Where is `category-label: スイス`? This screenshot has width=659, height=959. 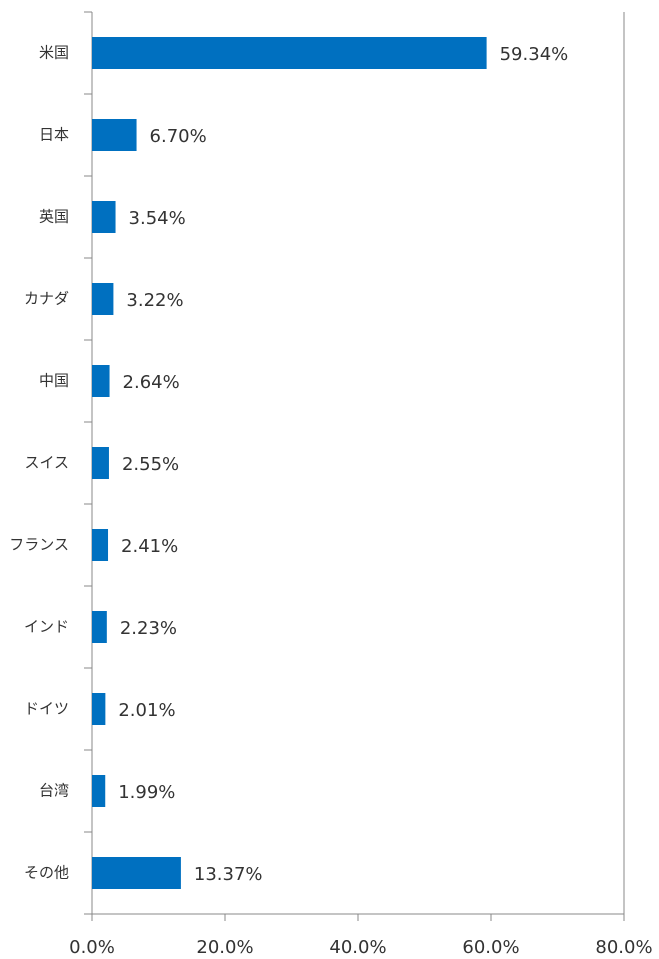 category-label: スイス is located at coordinates (46, 463).